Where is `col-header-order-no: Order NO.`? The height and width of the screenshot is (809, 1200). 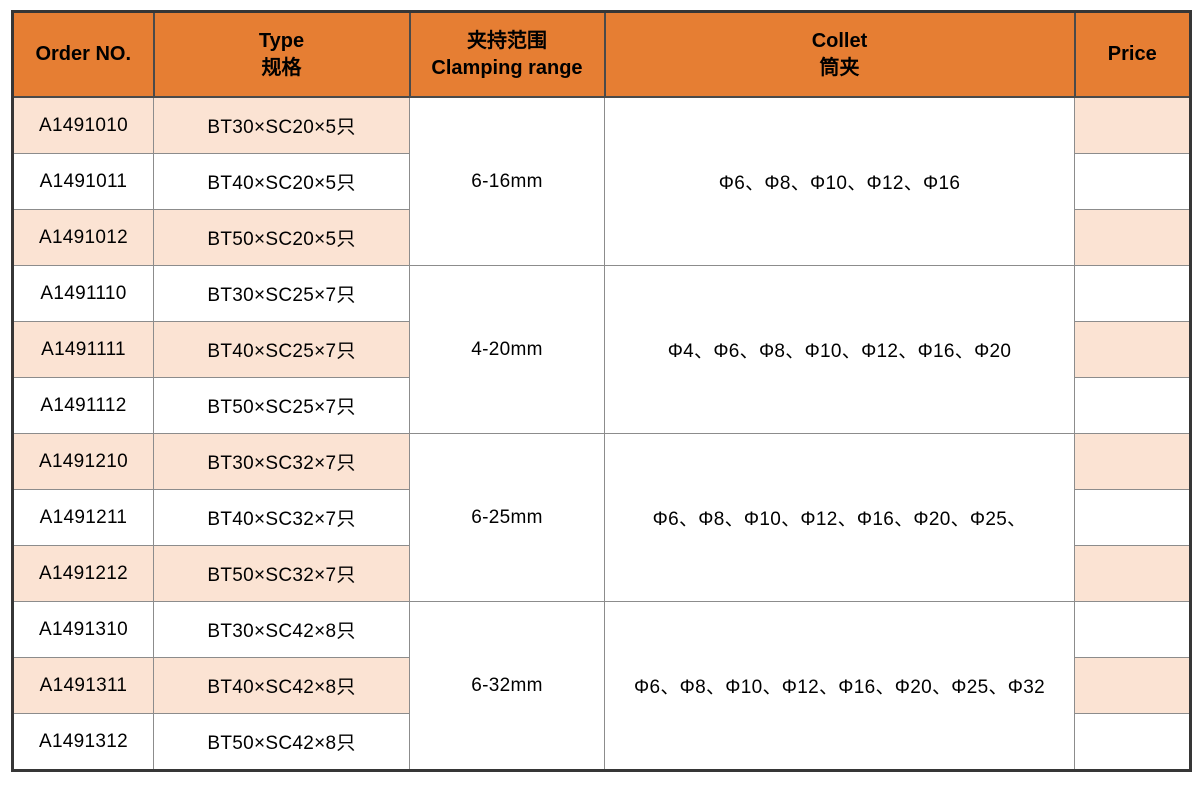
col-header-order-no: Order NO. is located at coordinates (83, 54).